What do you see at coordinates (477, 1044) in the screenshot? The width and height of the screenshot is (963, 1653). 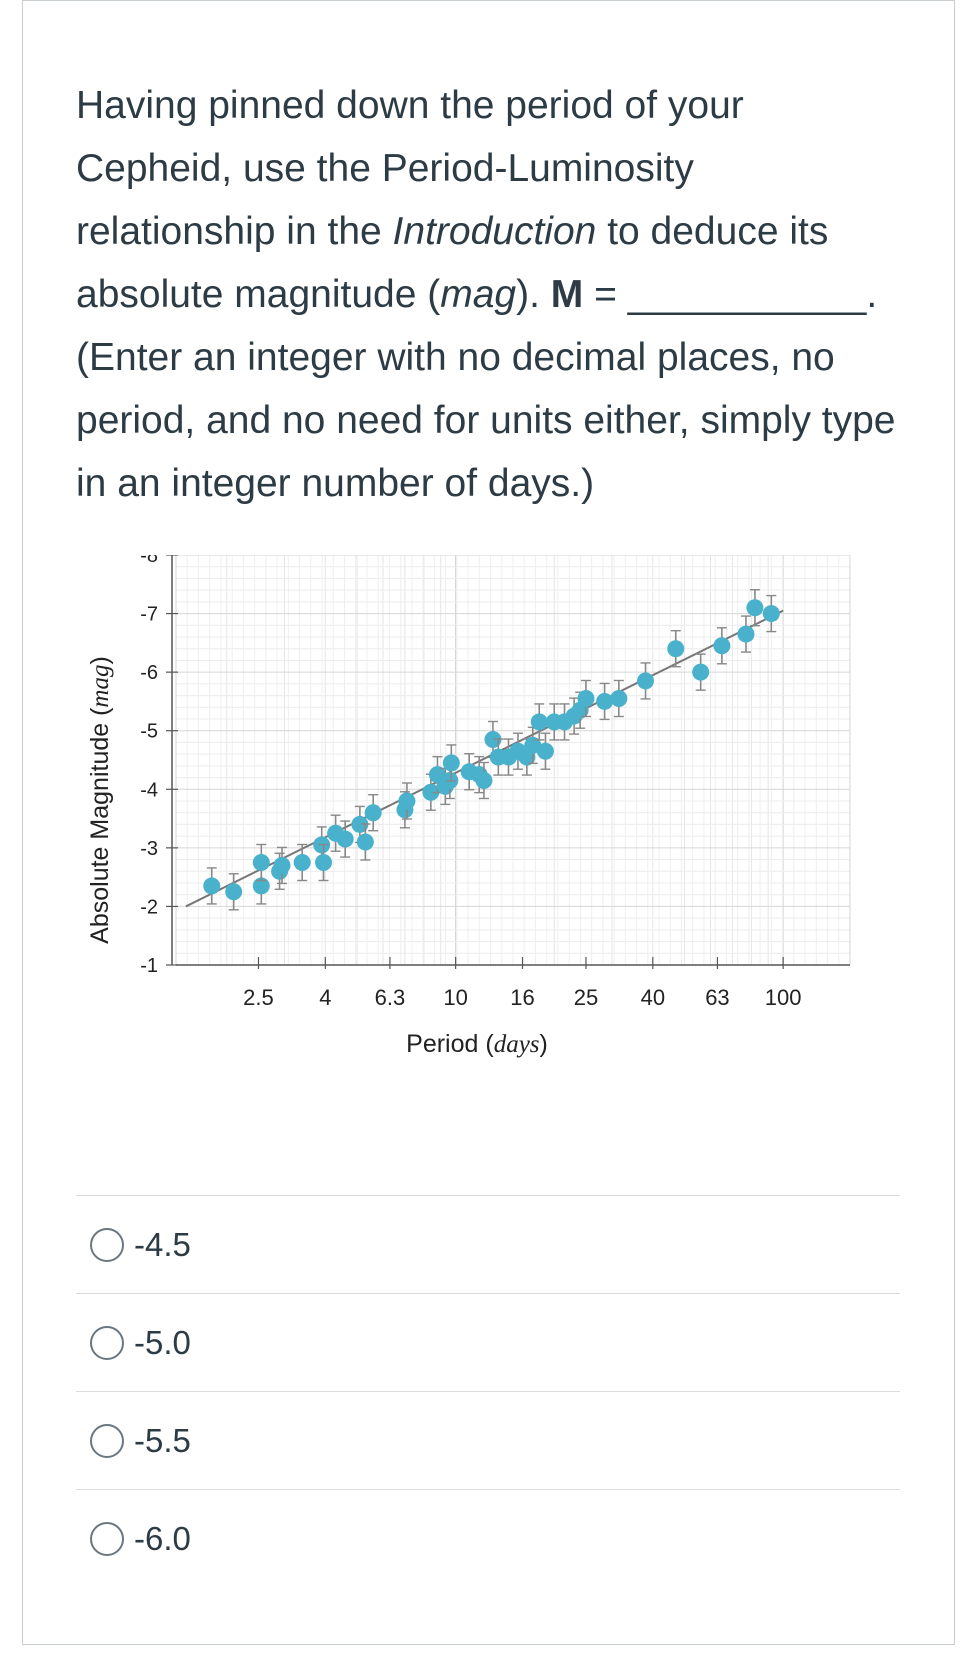 I see `x-axis-label: Period (days)` at bounding box center [477, 1044].